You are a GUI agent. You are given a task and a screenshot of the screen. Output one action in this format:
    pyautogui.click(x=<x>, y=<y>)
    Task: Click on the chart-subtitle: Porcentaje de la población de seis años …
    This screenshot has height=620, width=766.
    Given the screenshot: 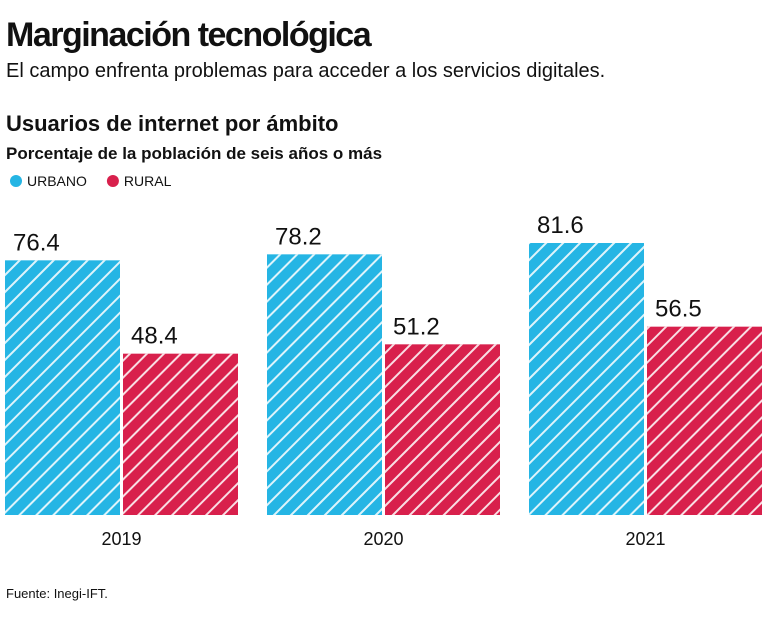 What is the action you would take?
    pyautogui.click(x=194, y=153)
    